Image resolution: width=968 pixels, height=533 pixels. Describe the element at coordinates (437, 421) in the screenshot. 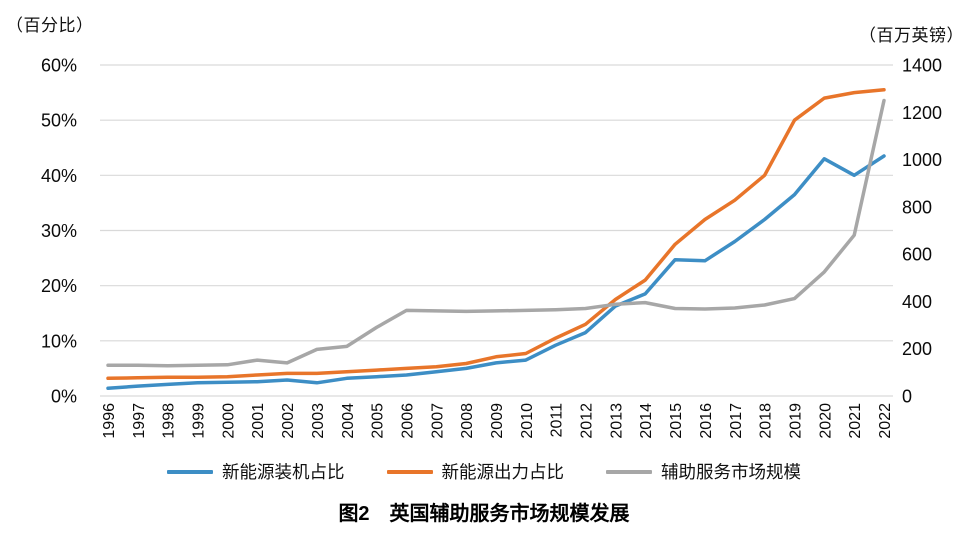

I see `x-axis-year-label: 2007` at that location.